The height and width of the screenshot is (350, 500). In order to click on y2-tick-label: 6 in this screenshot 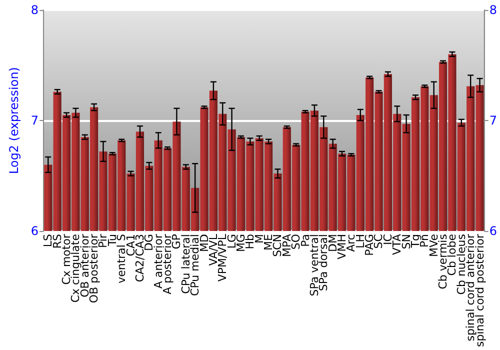, I will do `click(493, 231)`.